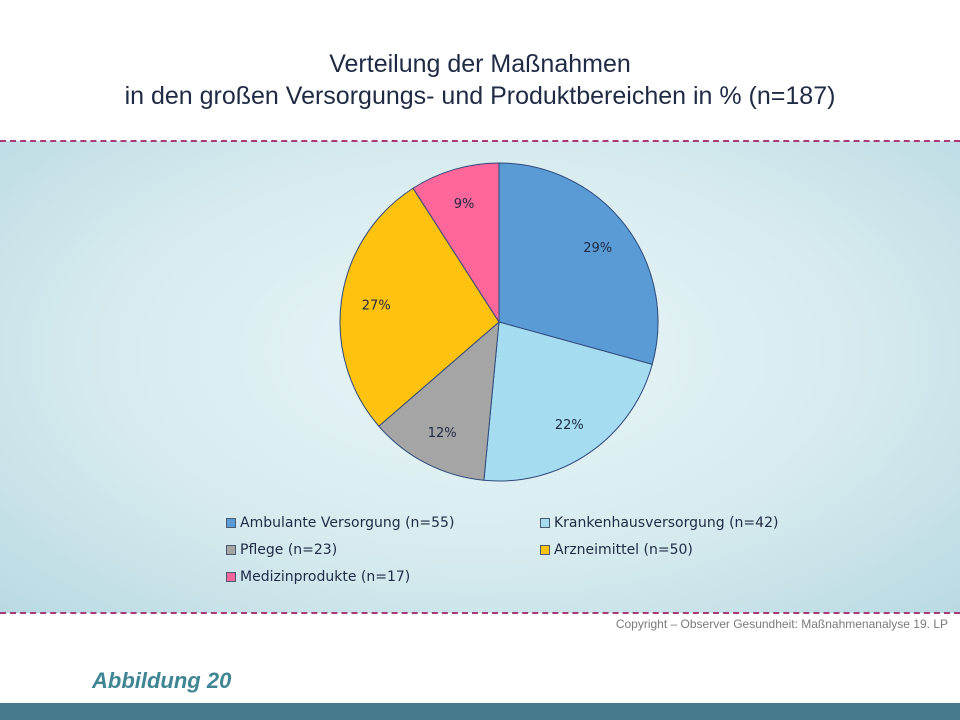  I want to click on legend-item-medizinprodukte: Medizinprodukte (n=17), so click(318, 577).